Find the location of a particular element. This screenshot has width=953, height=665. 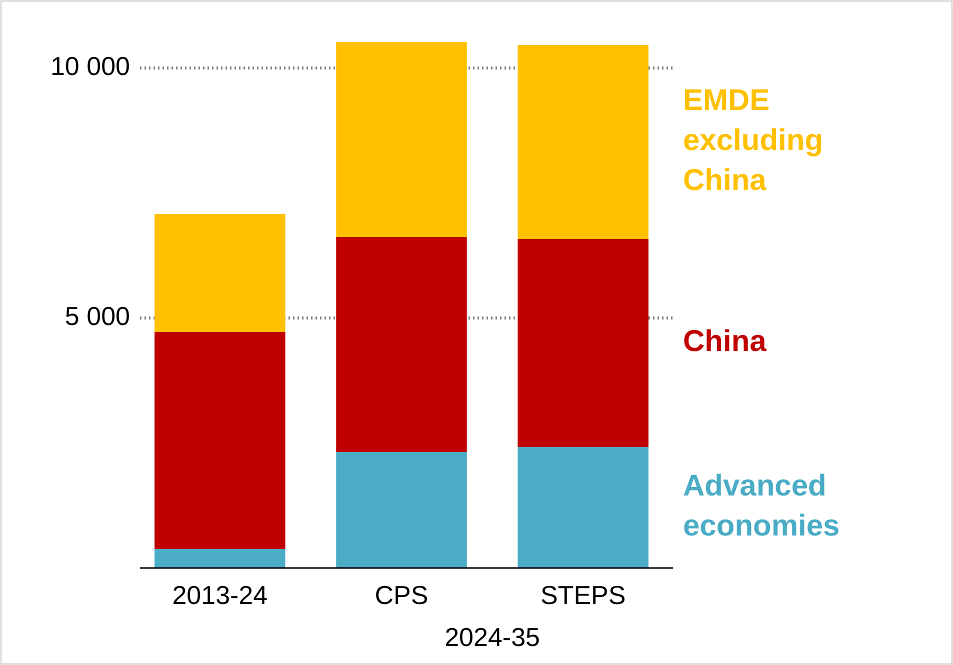

series-label: Advanced economies is located at coordinates (761, 505).